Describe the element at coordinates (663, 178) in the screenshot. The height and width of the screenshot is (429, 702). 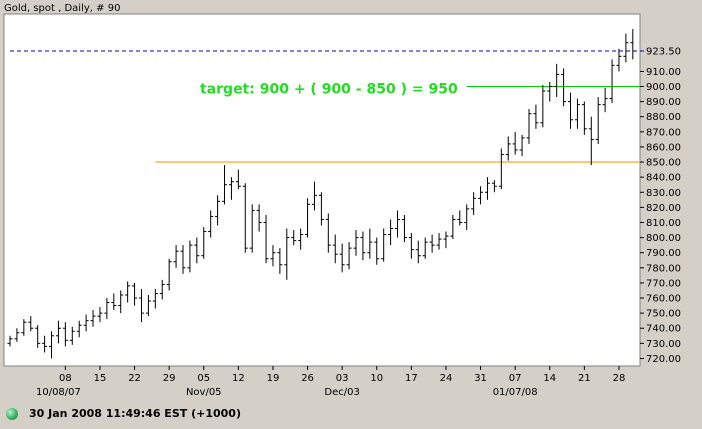
I see `y-tick-label: 840.00` at that location.